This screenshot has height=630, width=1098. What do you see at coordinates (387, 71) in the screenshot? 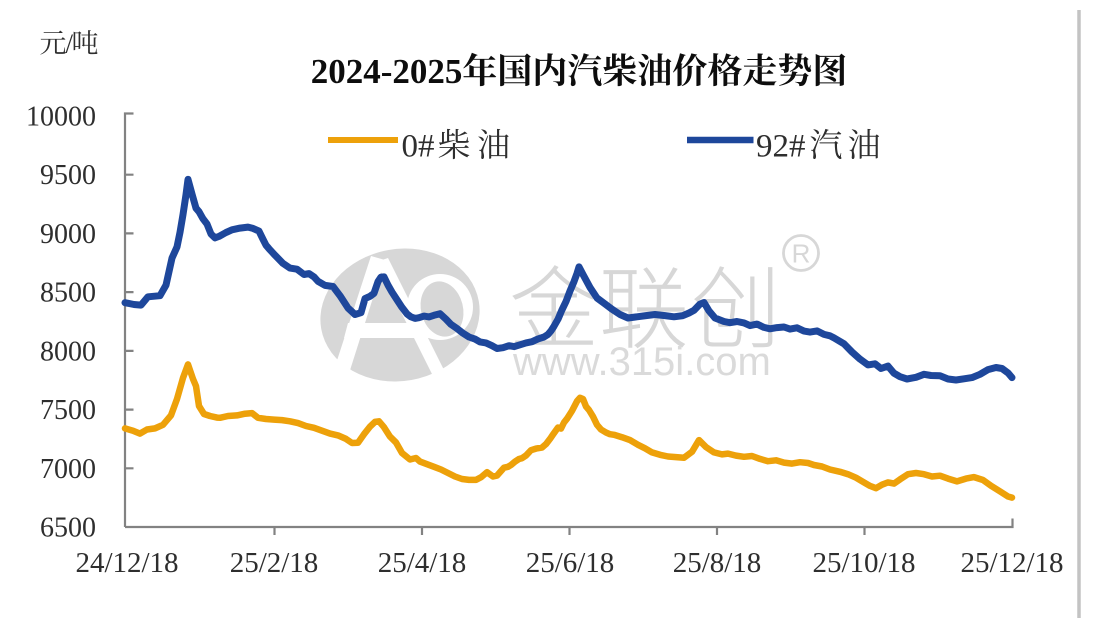
I see `svg-text: 2024-2025` at bounding box center [387, 71].